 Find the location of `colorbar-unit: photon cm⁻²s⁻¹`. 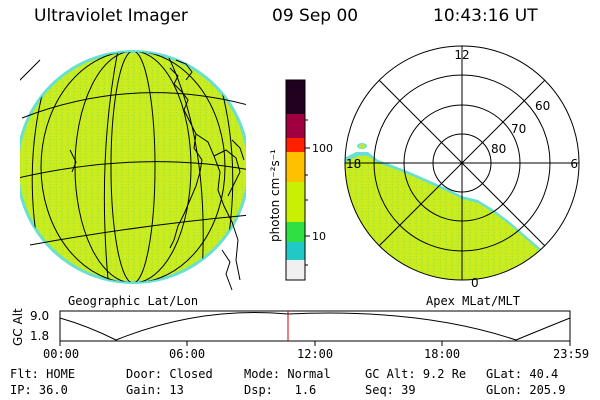

colorbar-unit: photon cm⁻²s⁻¹ is located at coordinates (275, 195).